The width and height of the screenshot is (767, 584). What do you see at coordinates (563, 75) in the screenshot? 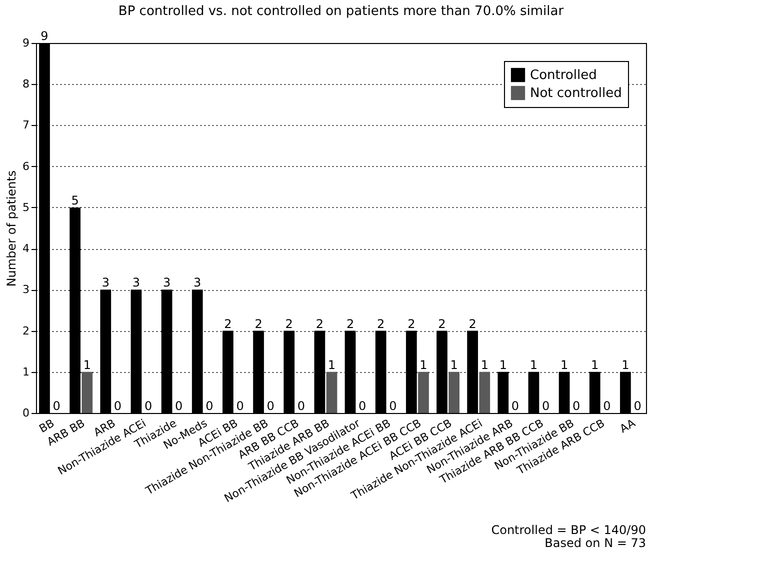
I see `legend-label: Controlled` at bounding box center [563, 75].